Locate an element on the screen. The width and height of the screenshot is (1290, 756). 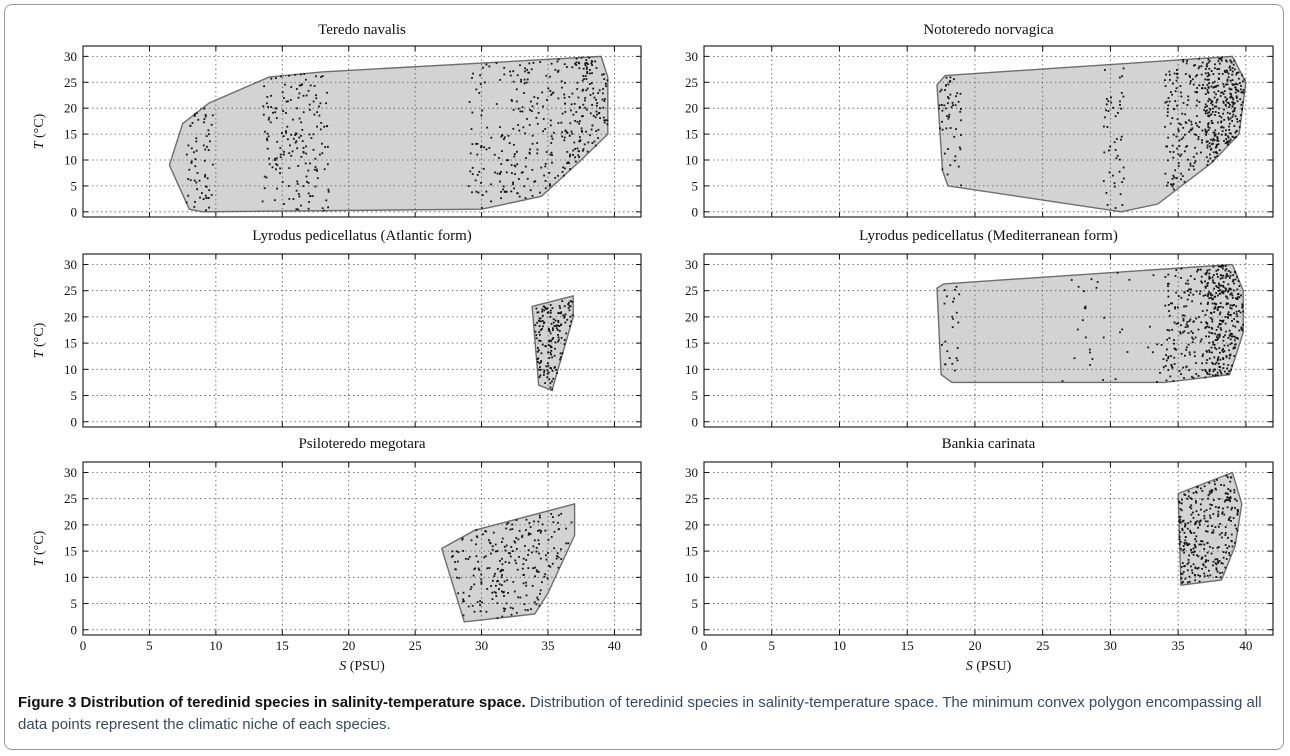
y-tick-label: 25 is located at coordinates (691, 498).